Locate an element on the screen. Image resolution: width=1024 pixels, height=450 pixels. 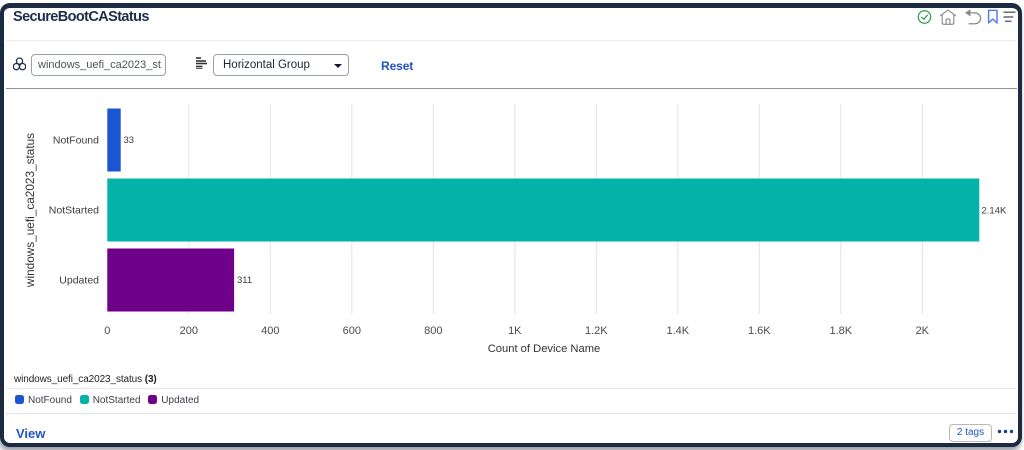
svg-text: 33 is located at coordinates (129, 140).